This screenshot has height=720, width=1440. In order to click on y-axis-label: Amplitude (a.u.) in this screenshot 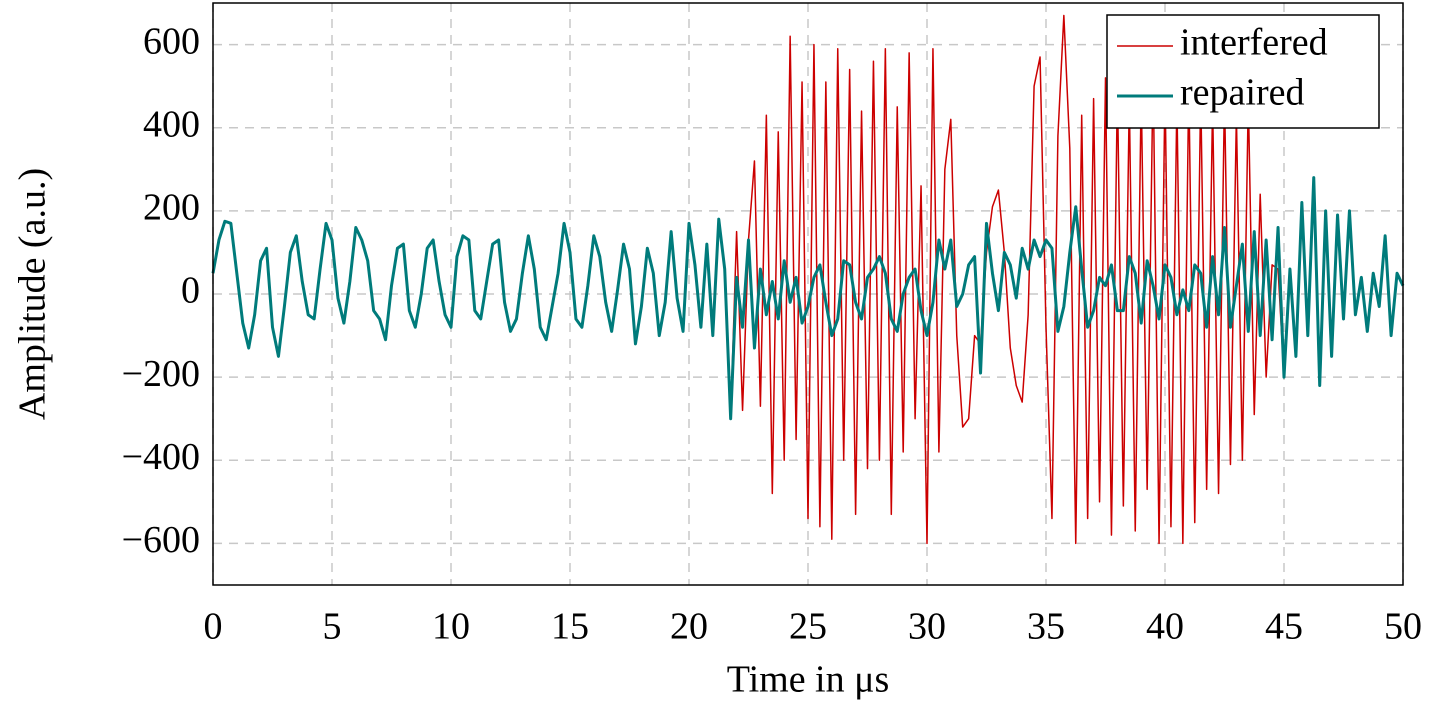, I will do `click(33, 294)`.